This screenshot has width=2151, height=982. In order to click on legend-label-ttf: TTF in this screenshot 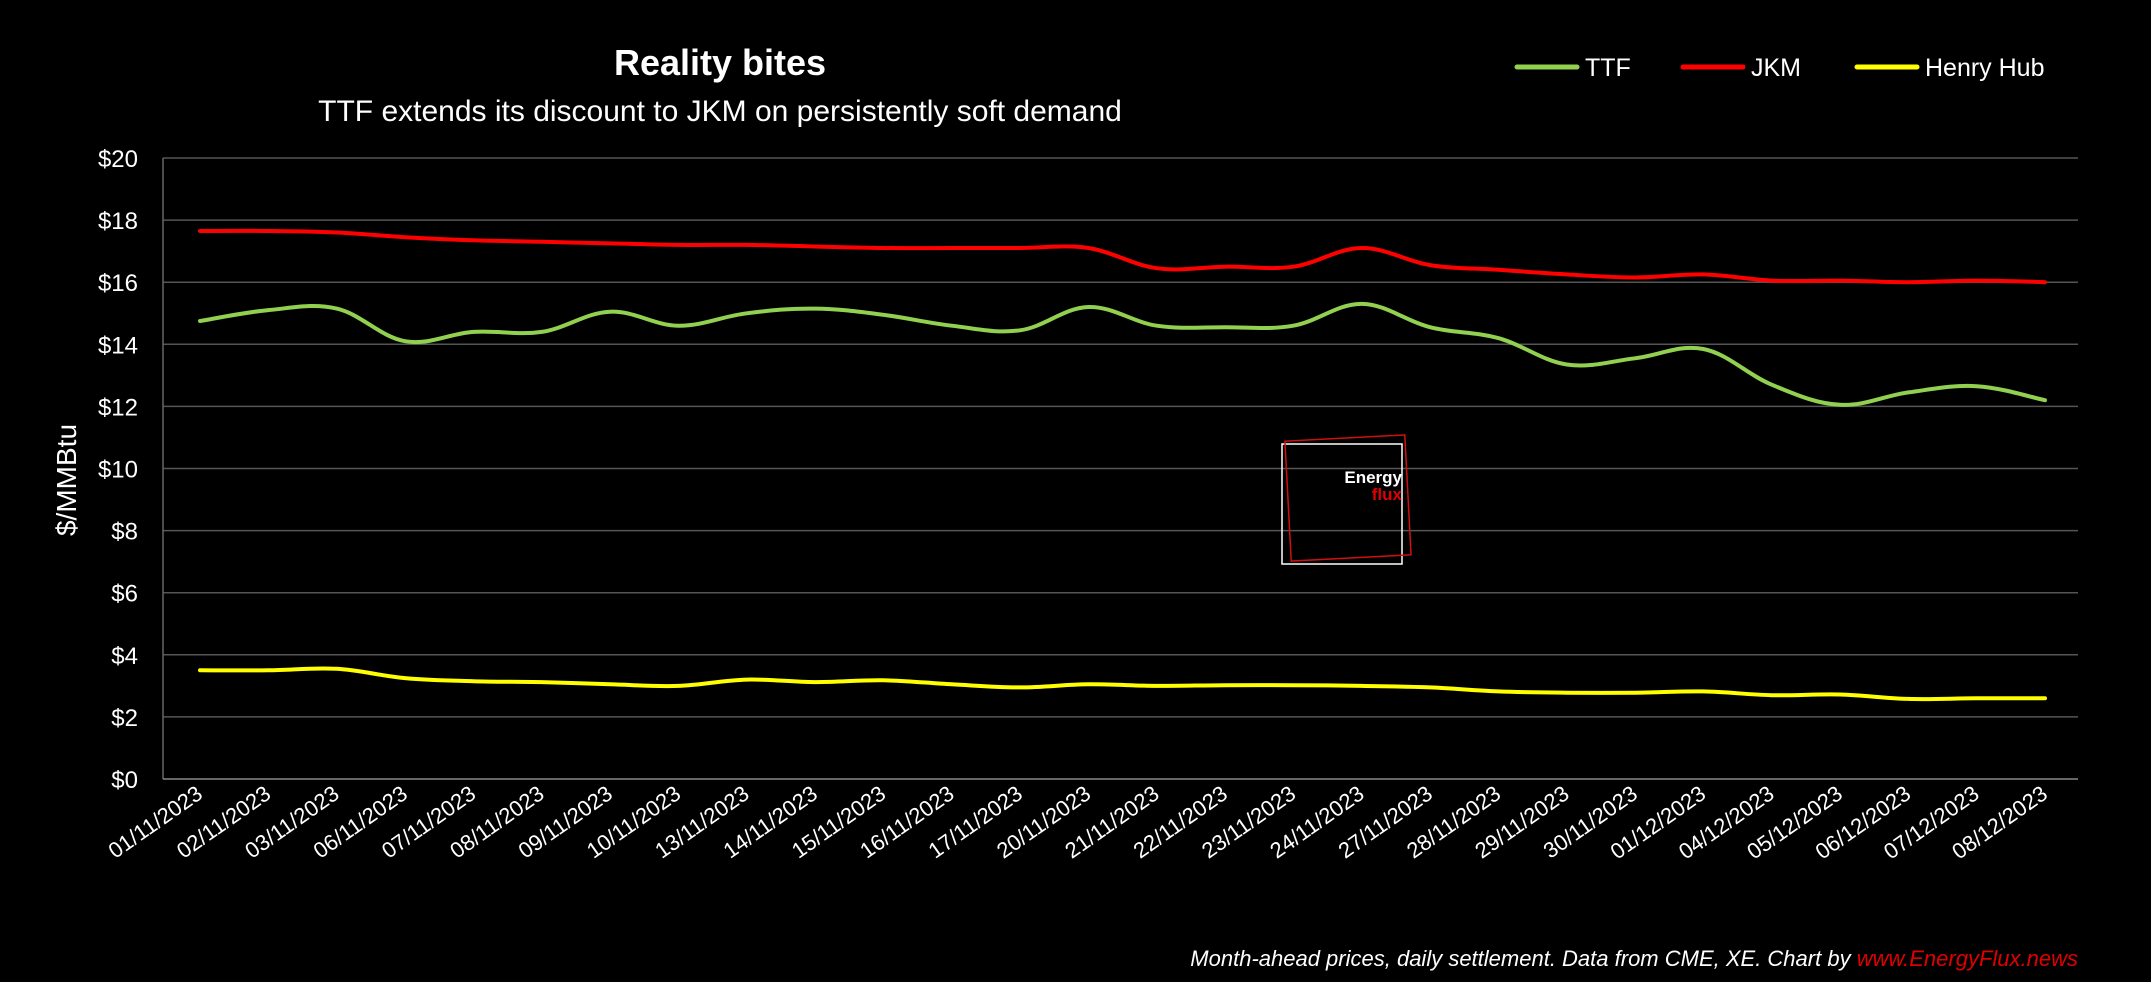, I will do `click(1608, 68)`.